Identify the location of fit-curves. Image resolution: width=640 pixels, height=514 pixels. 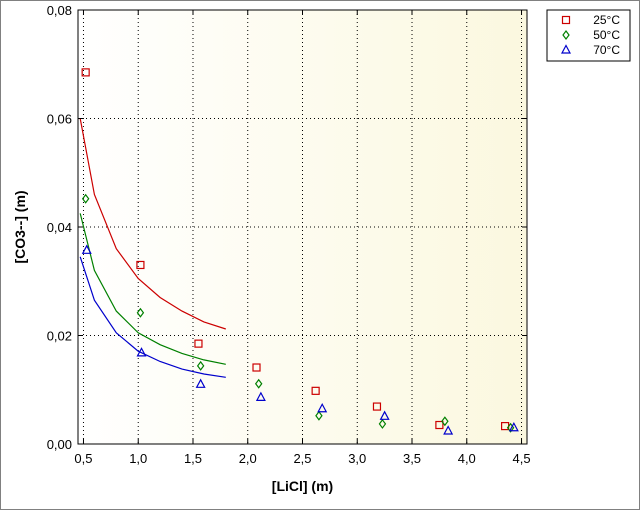
(152, 248).